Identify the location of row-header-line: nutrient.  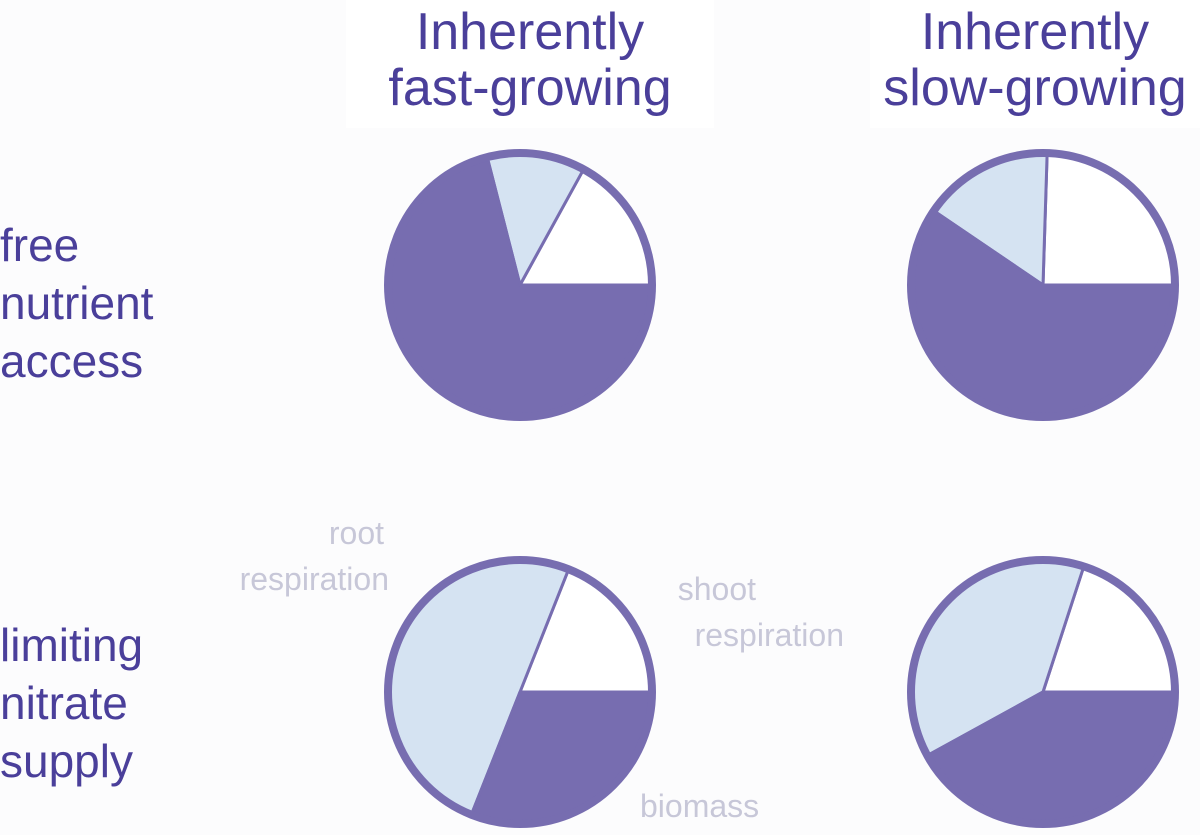
(77, 303).